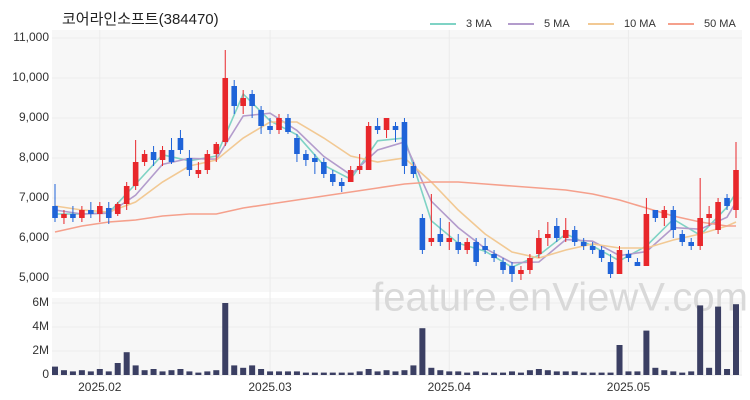 The height and width of the screenshot is (400, 750). I want to click on watermark: feature.enViewV.com, so click(560, 298).